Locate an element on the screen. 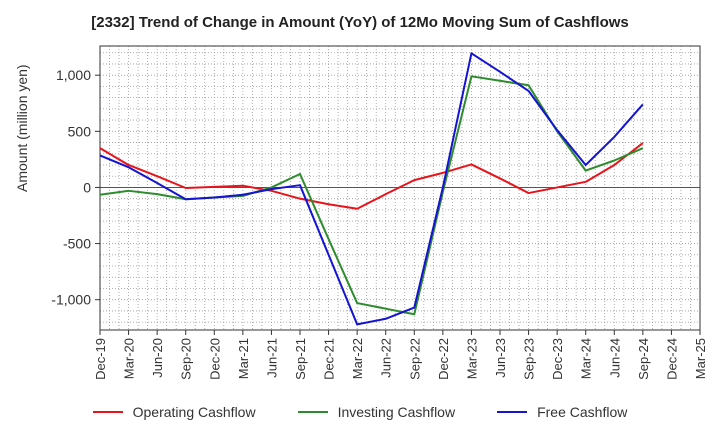 This screenshot has width=720, height=440. x-tick-label: Dec-19 is located at coordinates (100, 359).